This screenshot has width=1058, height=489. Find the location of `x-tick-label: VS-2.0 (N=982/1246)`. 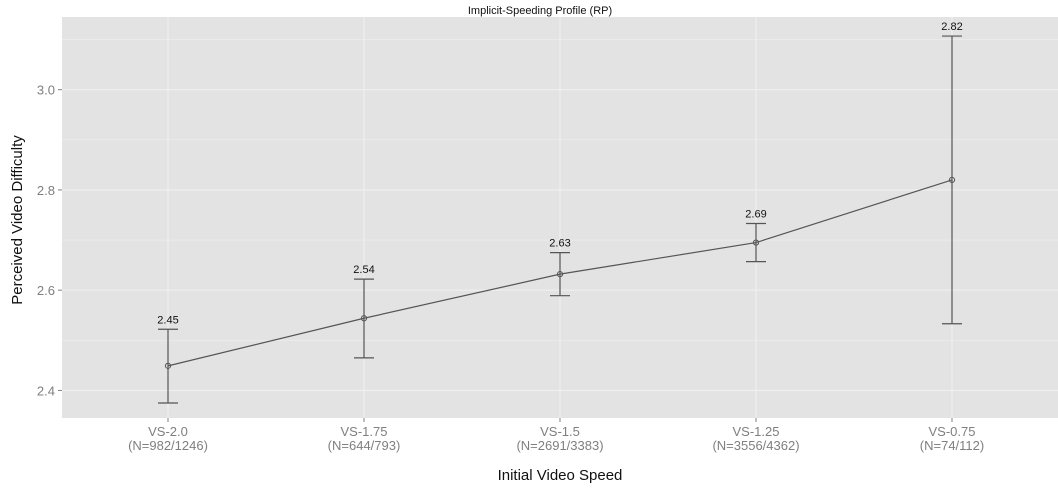

x-tick-label: VS-2.0 (N=982/1246) is located at coordinates (168, 438).